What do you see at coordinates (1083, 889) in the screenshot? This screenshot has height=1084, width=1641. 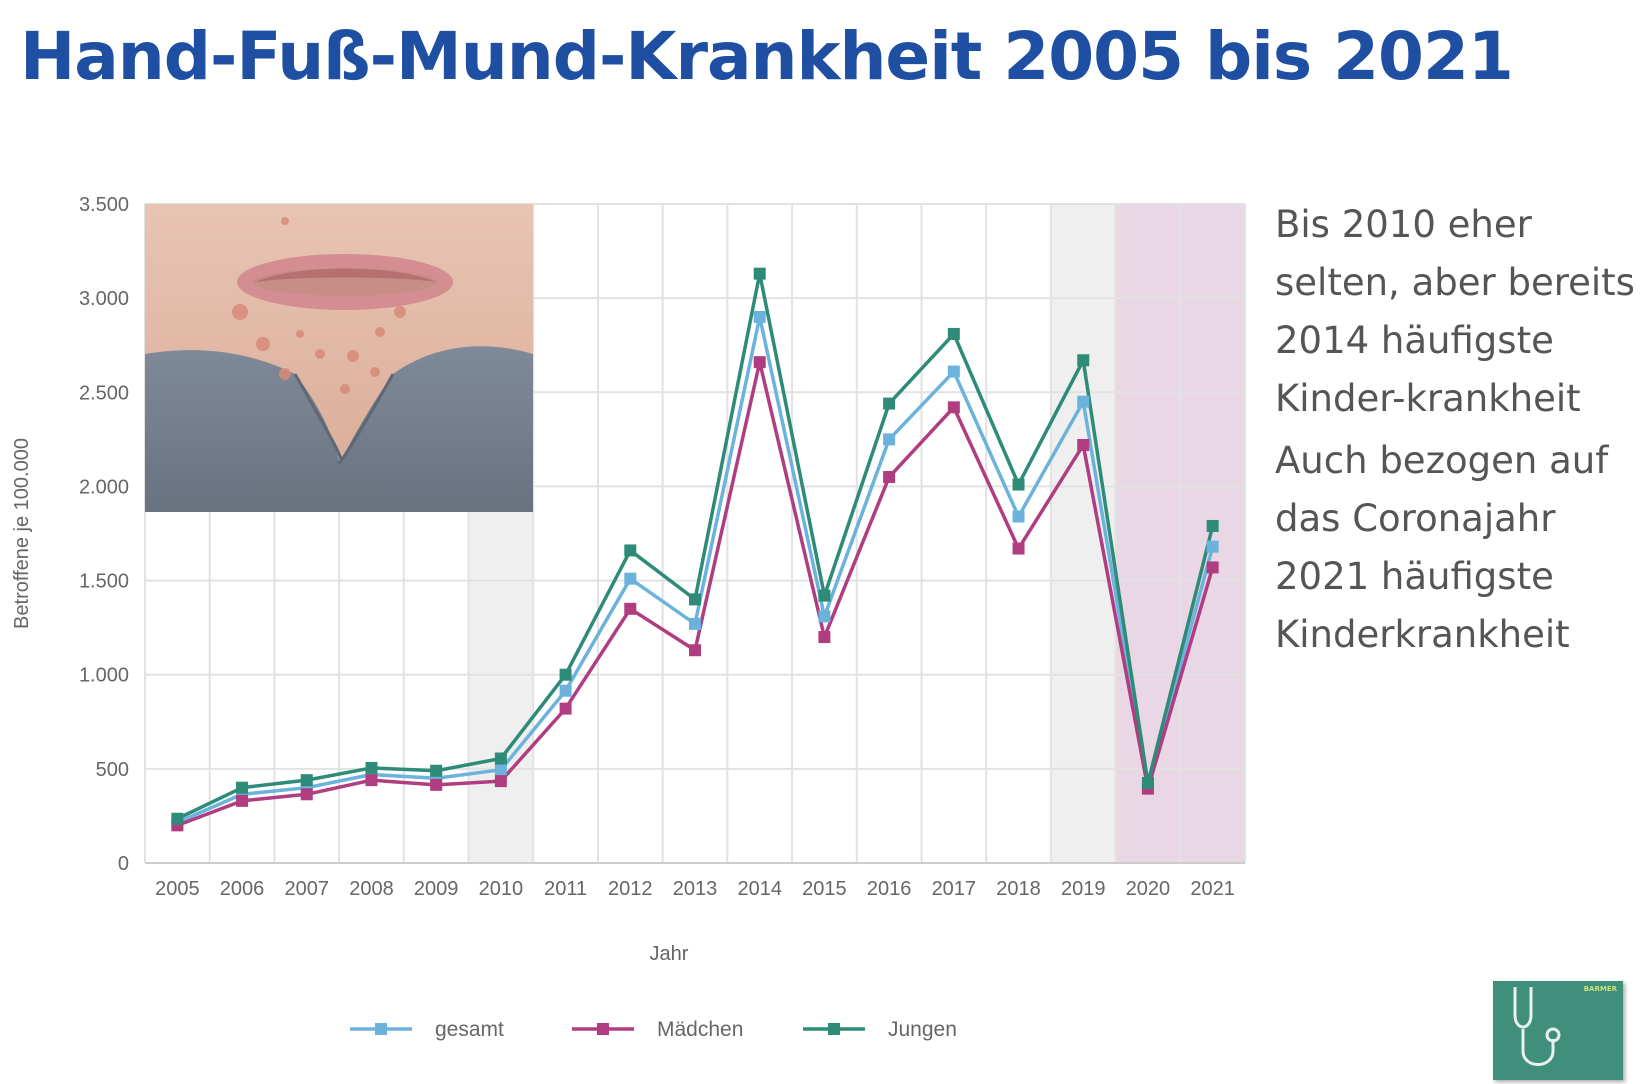 I see `x-tick-label: 2019` at bounding box center [1083, 889].